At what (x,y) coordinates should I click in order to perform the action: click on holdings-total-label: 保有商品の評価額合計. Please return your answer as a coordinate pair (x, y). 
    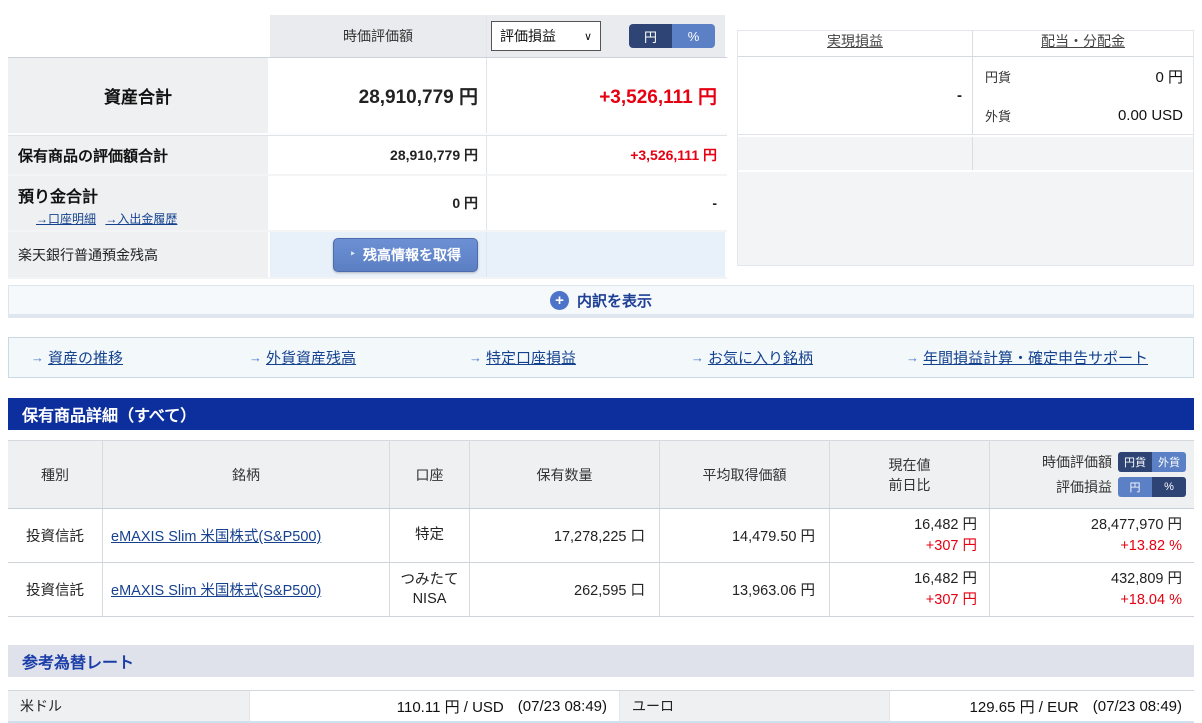
    Looking at the image, I should click on (139, 155).